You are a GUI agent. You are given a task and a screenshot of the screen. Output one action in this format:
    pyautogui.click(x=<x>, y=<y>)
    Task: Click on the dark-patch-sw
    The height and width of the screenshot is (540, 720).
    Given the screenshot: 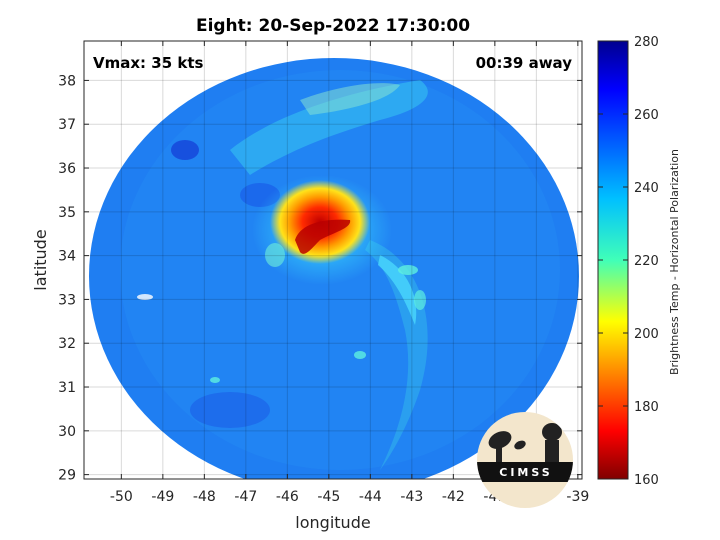 What is the action you would take?
    pyautogui.click(x=230, y=410)
    